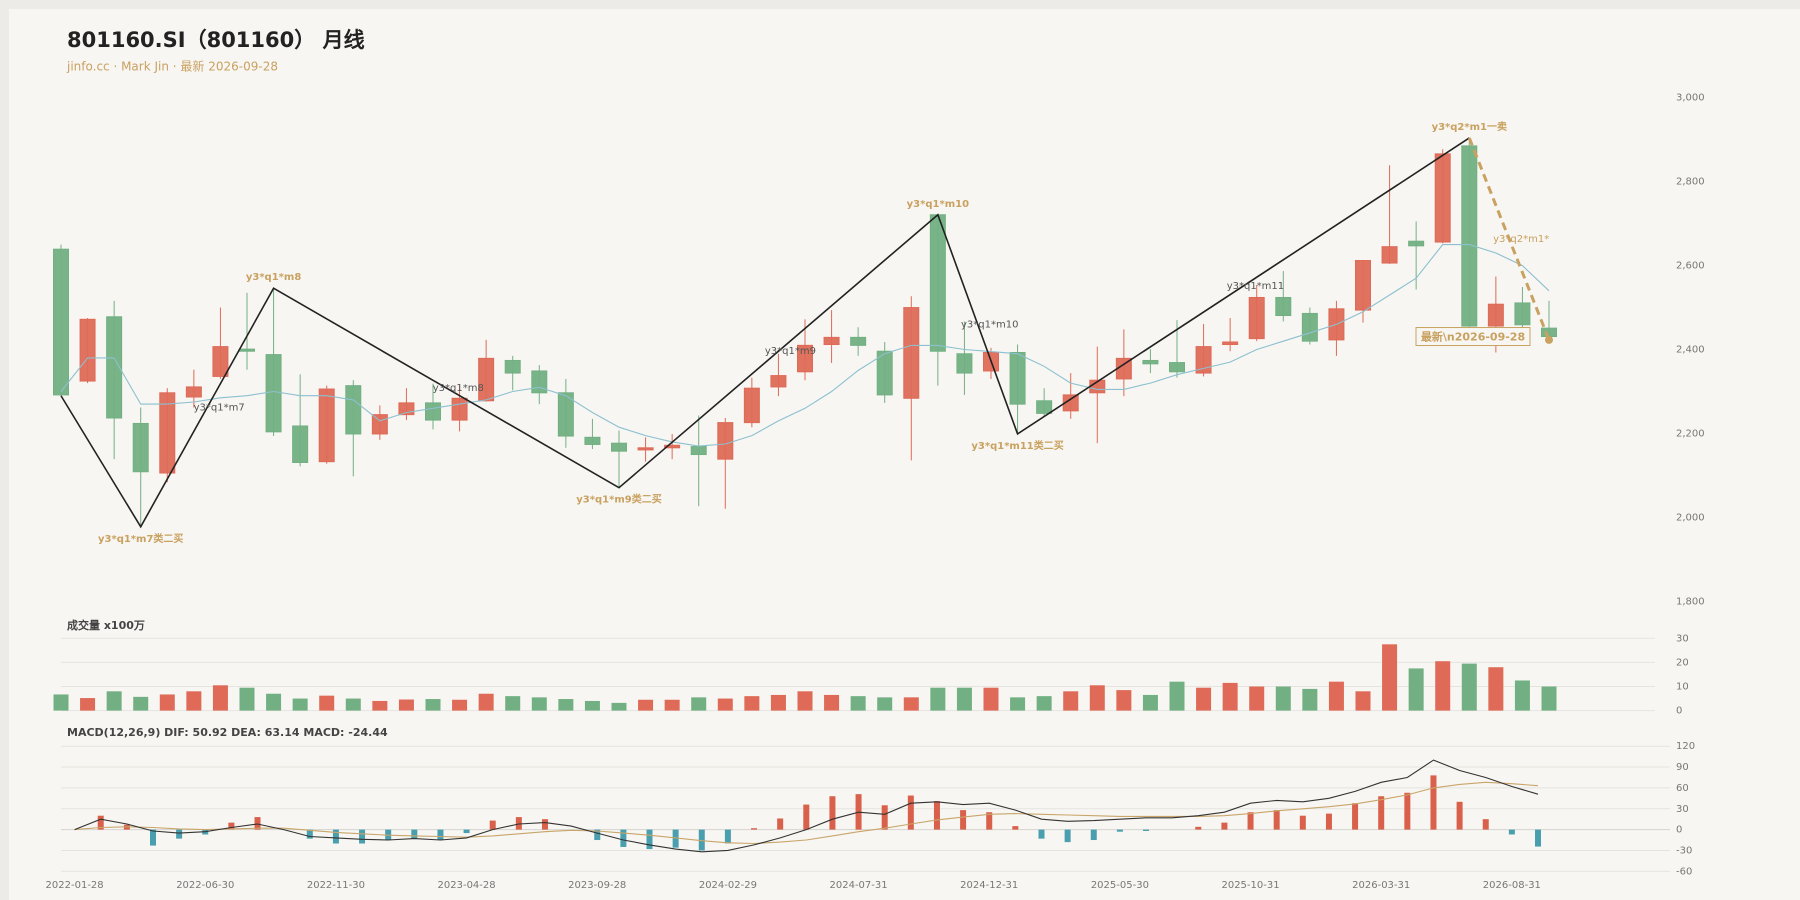  What do you see at coordinates (1679, 711) in the screenshot?
I see `volume-tick-label: 0` at bounding box center [1679, 711].